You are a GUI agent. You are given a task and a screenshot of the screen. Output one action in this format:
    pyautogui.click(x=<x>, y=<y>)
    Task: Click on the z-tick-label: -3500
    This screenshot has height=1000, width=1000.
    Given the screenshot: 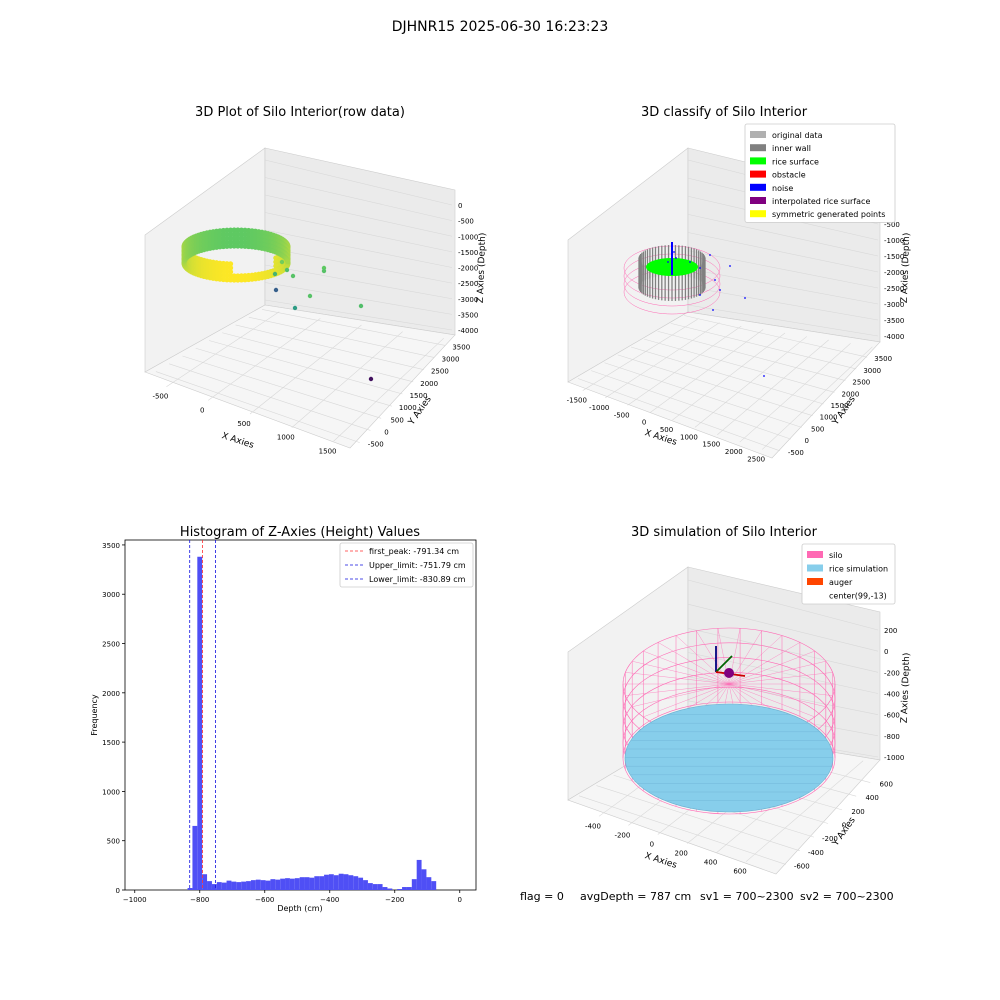 What is the action you would take?
    pyautogui.click(x=894, y=321)
    